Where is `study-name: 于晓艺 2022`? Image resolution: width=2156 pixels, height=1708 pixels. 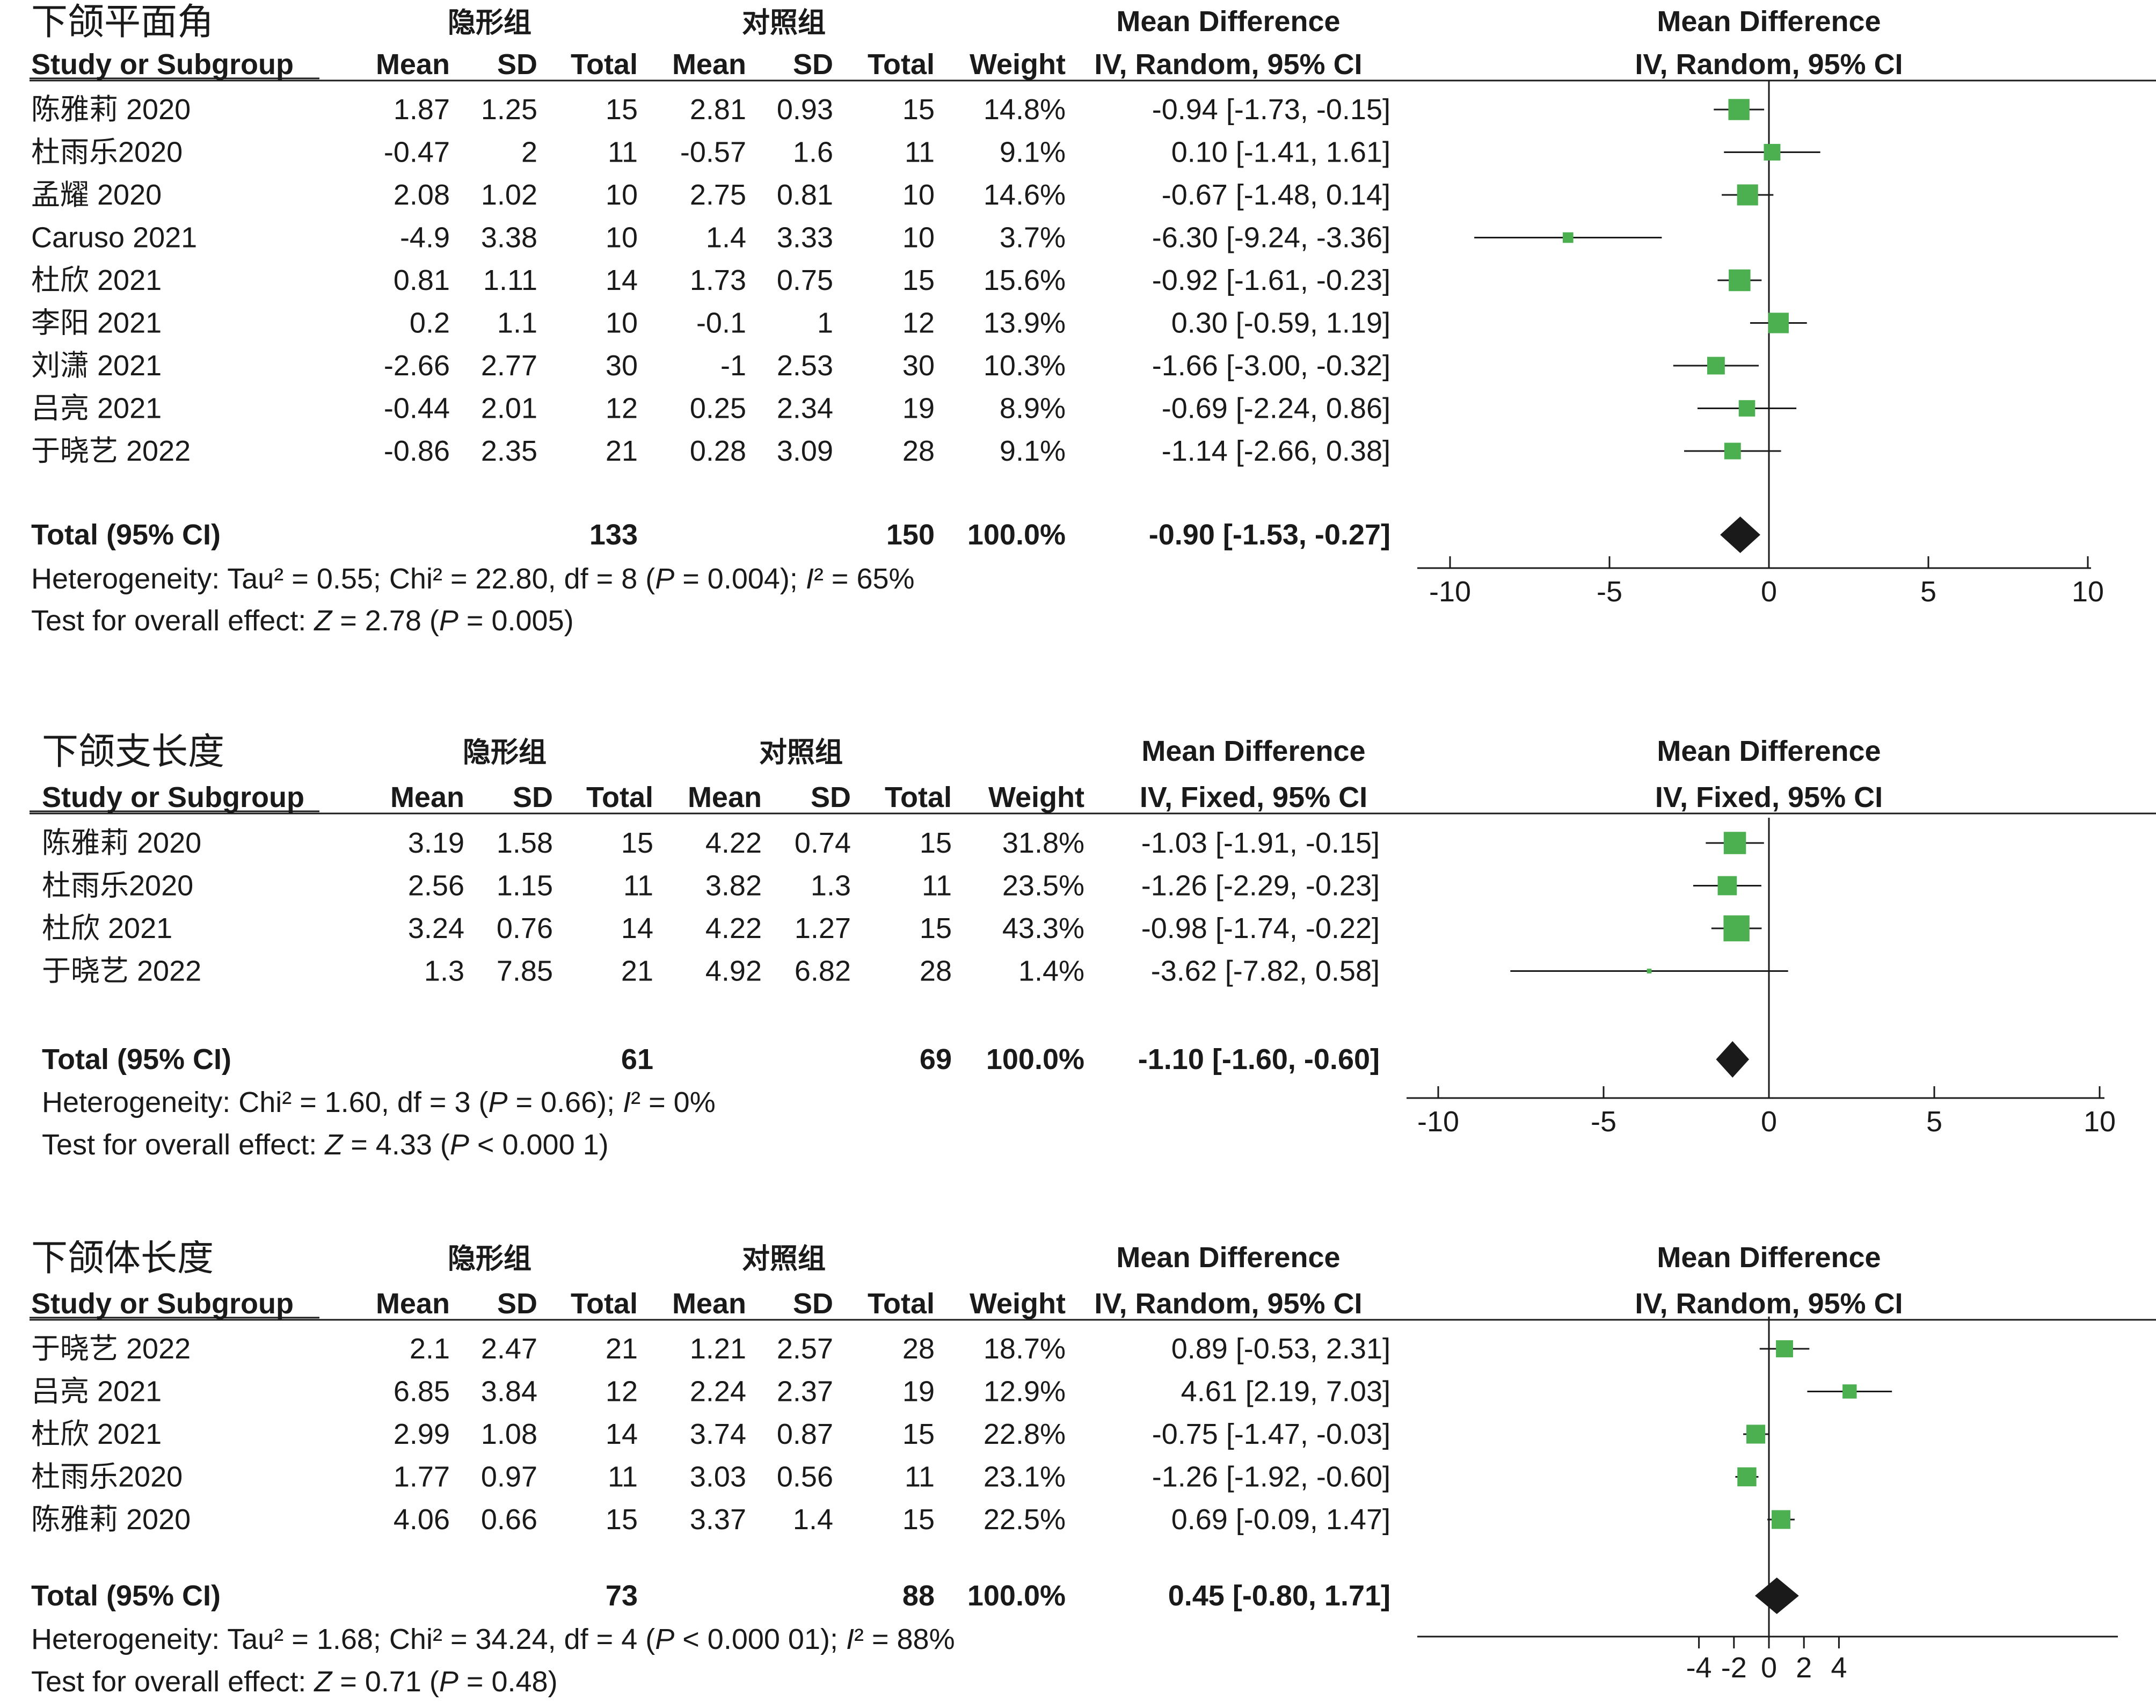 study-name: 于晓艺 2022 is located at coordinates (111, 1349).